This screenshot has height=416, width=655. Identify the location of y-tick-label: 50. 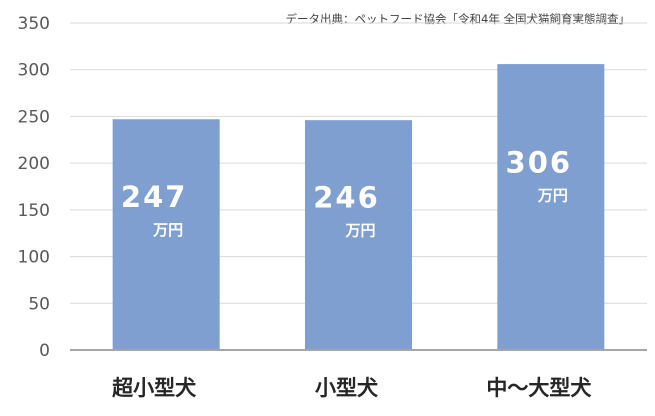
(39, 304).